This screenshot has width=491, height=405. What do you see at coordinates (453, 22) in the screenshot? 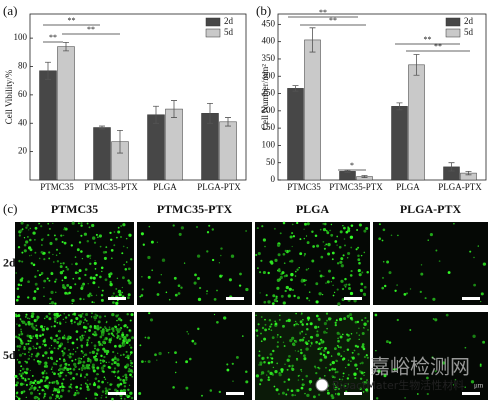
I see `legend-swatch` at bounding box center [453, 22].